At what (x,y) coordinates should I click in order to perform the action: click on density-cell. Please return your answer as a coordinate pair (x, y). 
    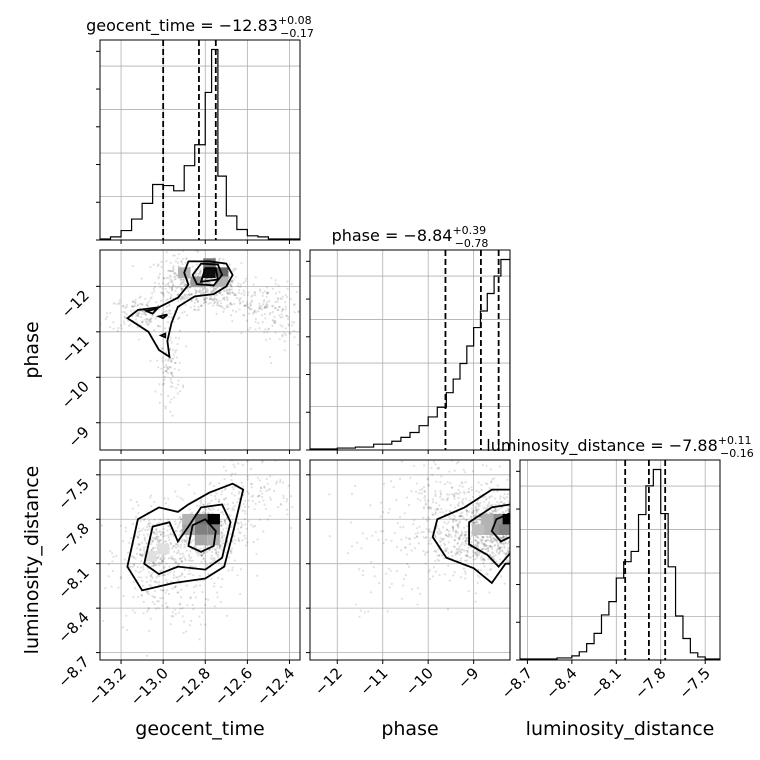
    Looking at the image, I should click on (504, 519).